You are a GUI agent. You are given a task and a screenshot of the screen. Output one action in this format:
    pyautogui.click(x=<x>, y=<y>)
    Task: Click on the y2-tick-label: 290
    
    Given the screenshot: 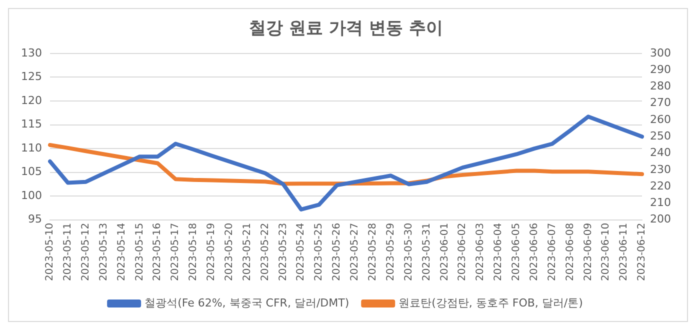 What is the action you would take?
    pyautogui.click(x=661, y=69)
    